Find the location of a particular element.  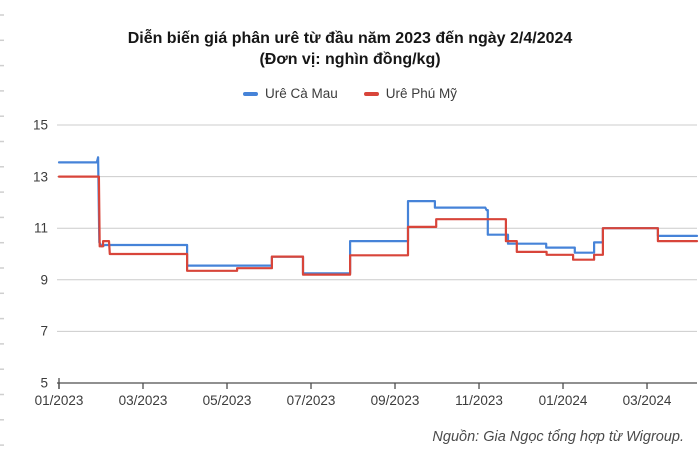

x-axis-label: 11/2023 is located at coordinates (479, 400).